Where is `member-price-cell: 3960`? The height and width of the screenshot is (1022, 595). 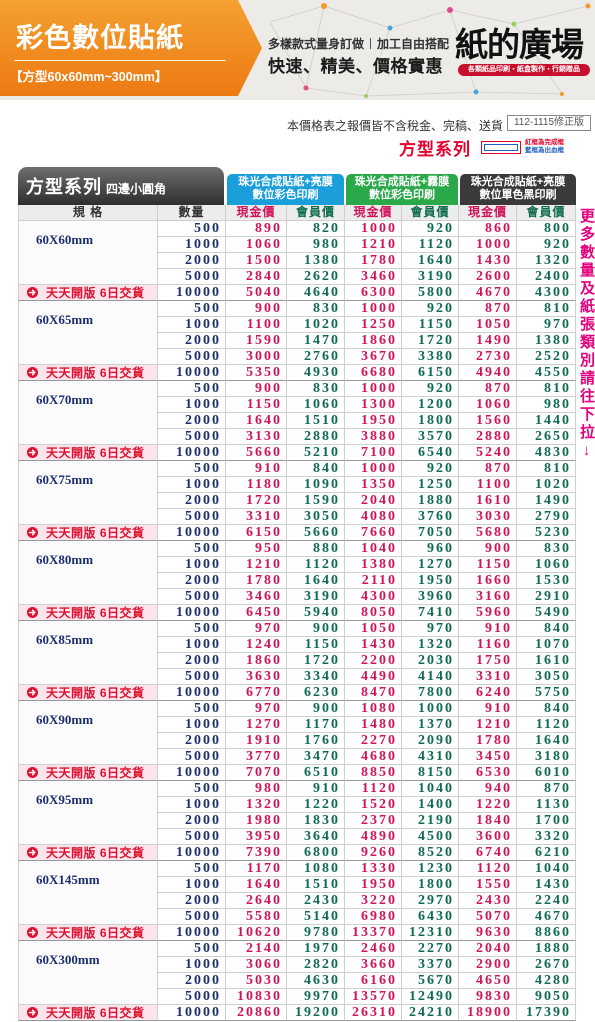 member-price-cell: 3960 is located at coordinates (430, 597).